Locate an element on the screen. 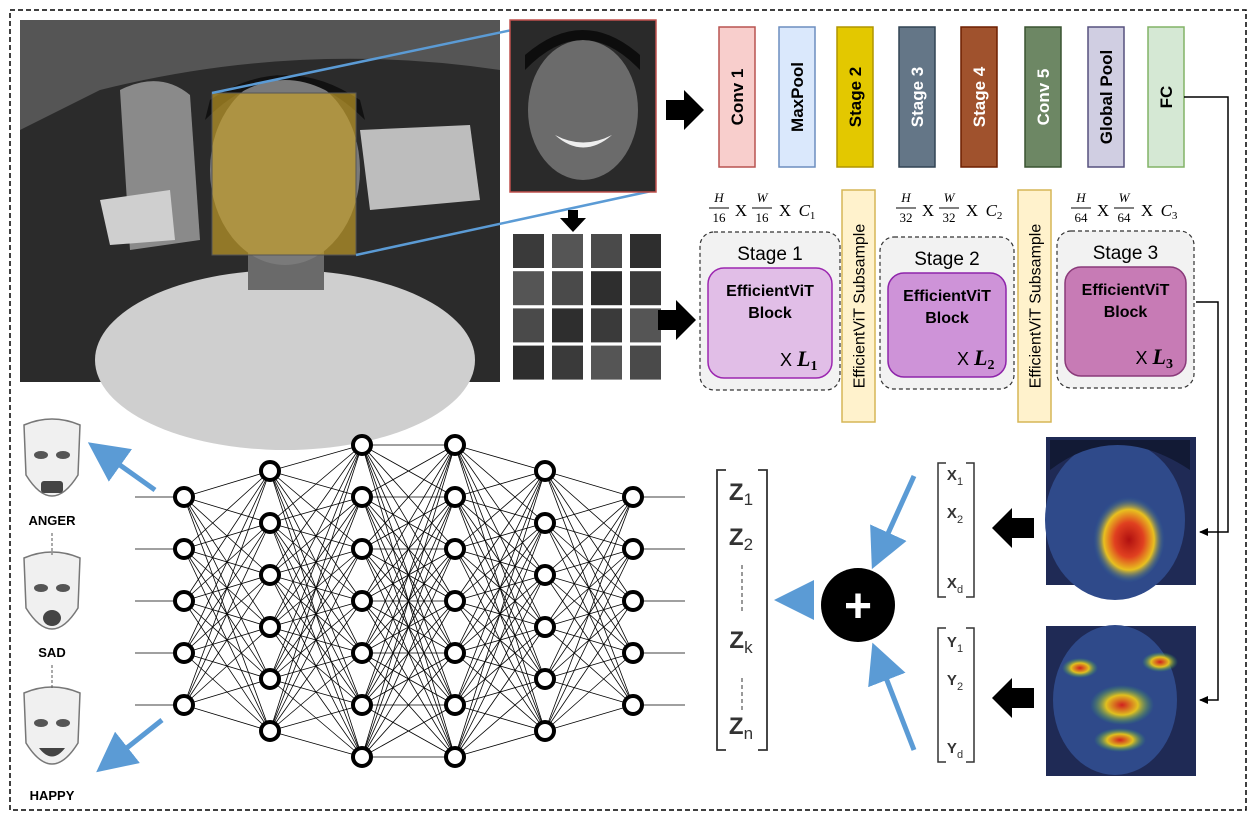  fusion-plus-node: + is located at coordinates (858, 605).